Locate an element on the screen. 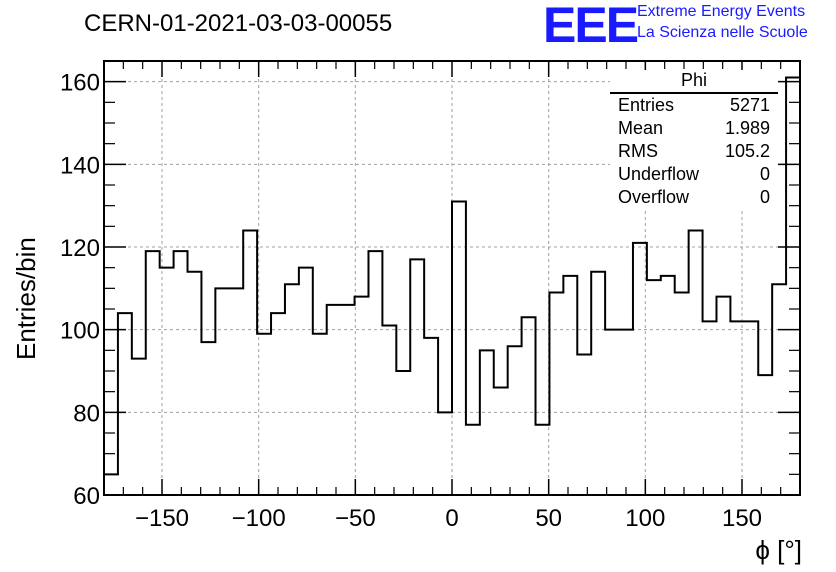 Image resolution: width=836 pixels, height=572 pixels. y-tick-label: 60 is located at coordinates (86, 496).